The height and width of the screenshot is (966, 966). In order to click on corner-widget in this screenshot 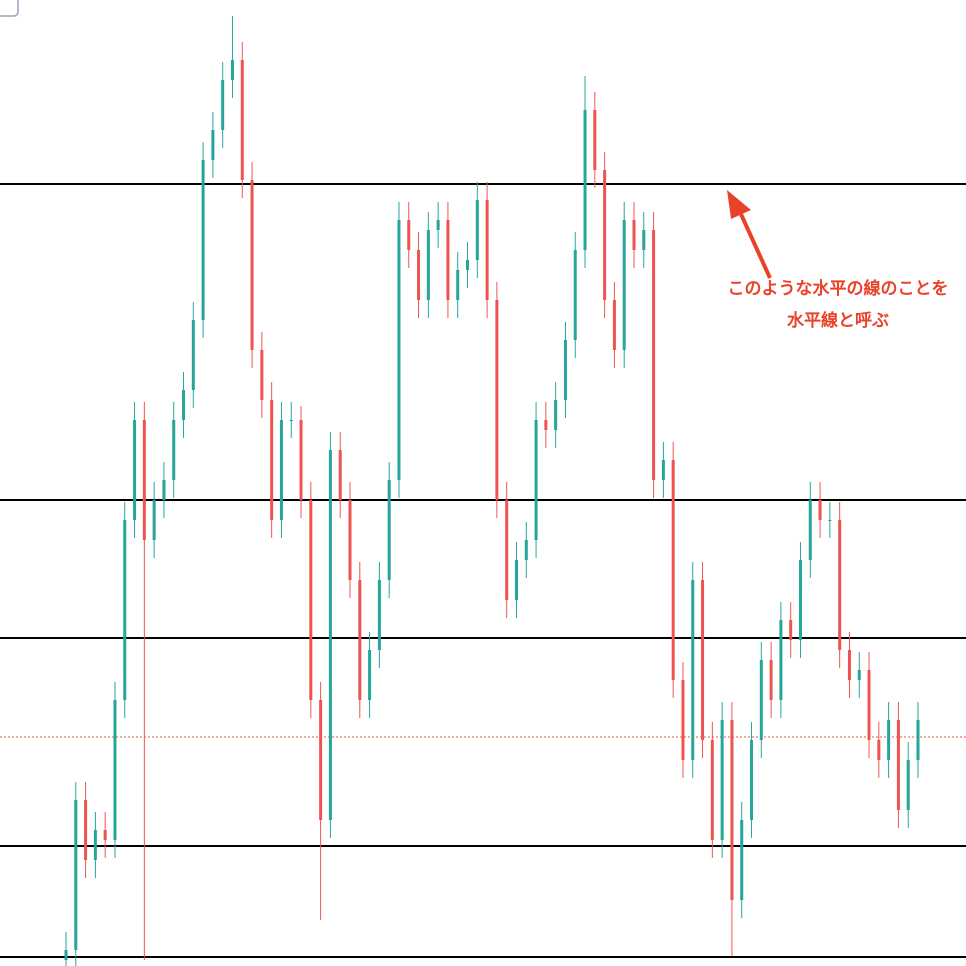, I will do `click(9, 8)`.